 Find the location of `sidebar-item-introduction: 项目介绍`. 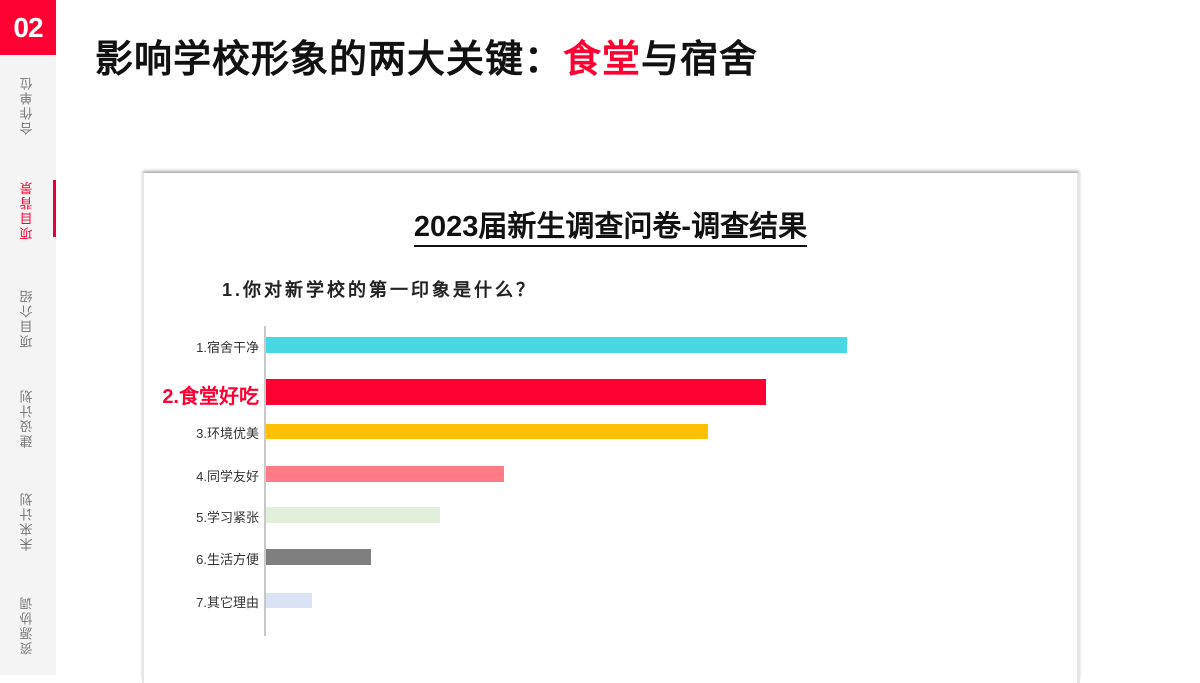

sidebar-item-introduction: 项目介绍 is located at coordinates (28, 318).